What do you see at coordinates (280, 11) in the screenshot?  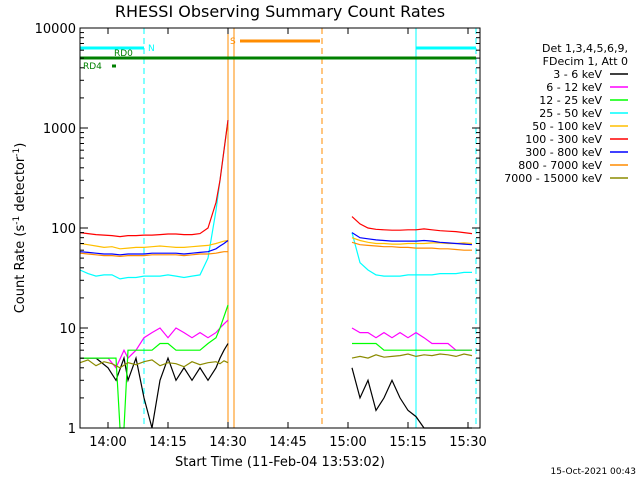 I see `chart-title: RHESSI Observing Summary Count Rates` at bounding box center [280, 11].